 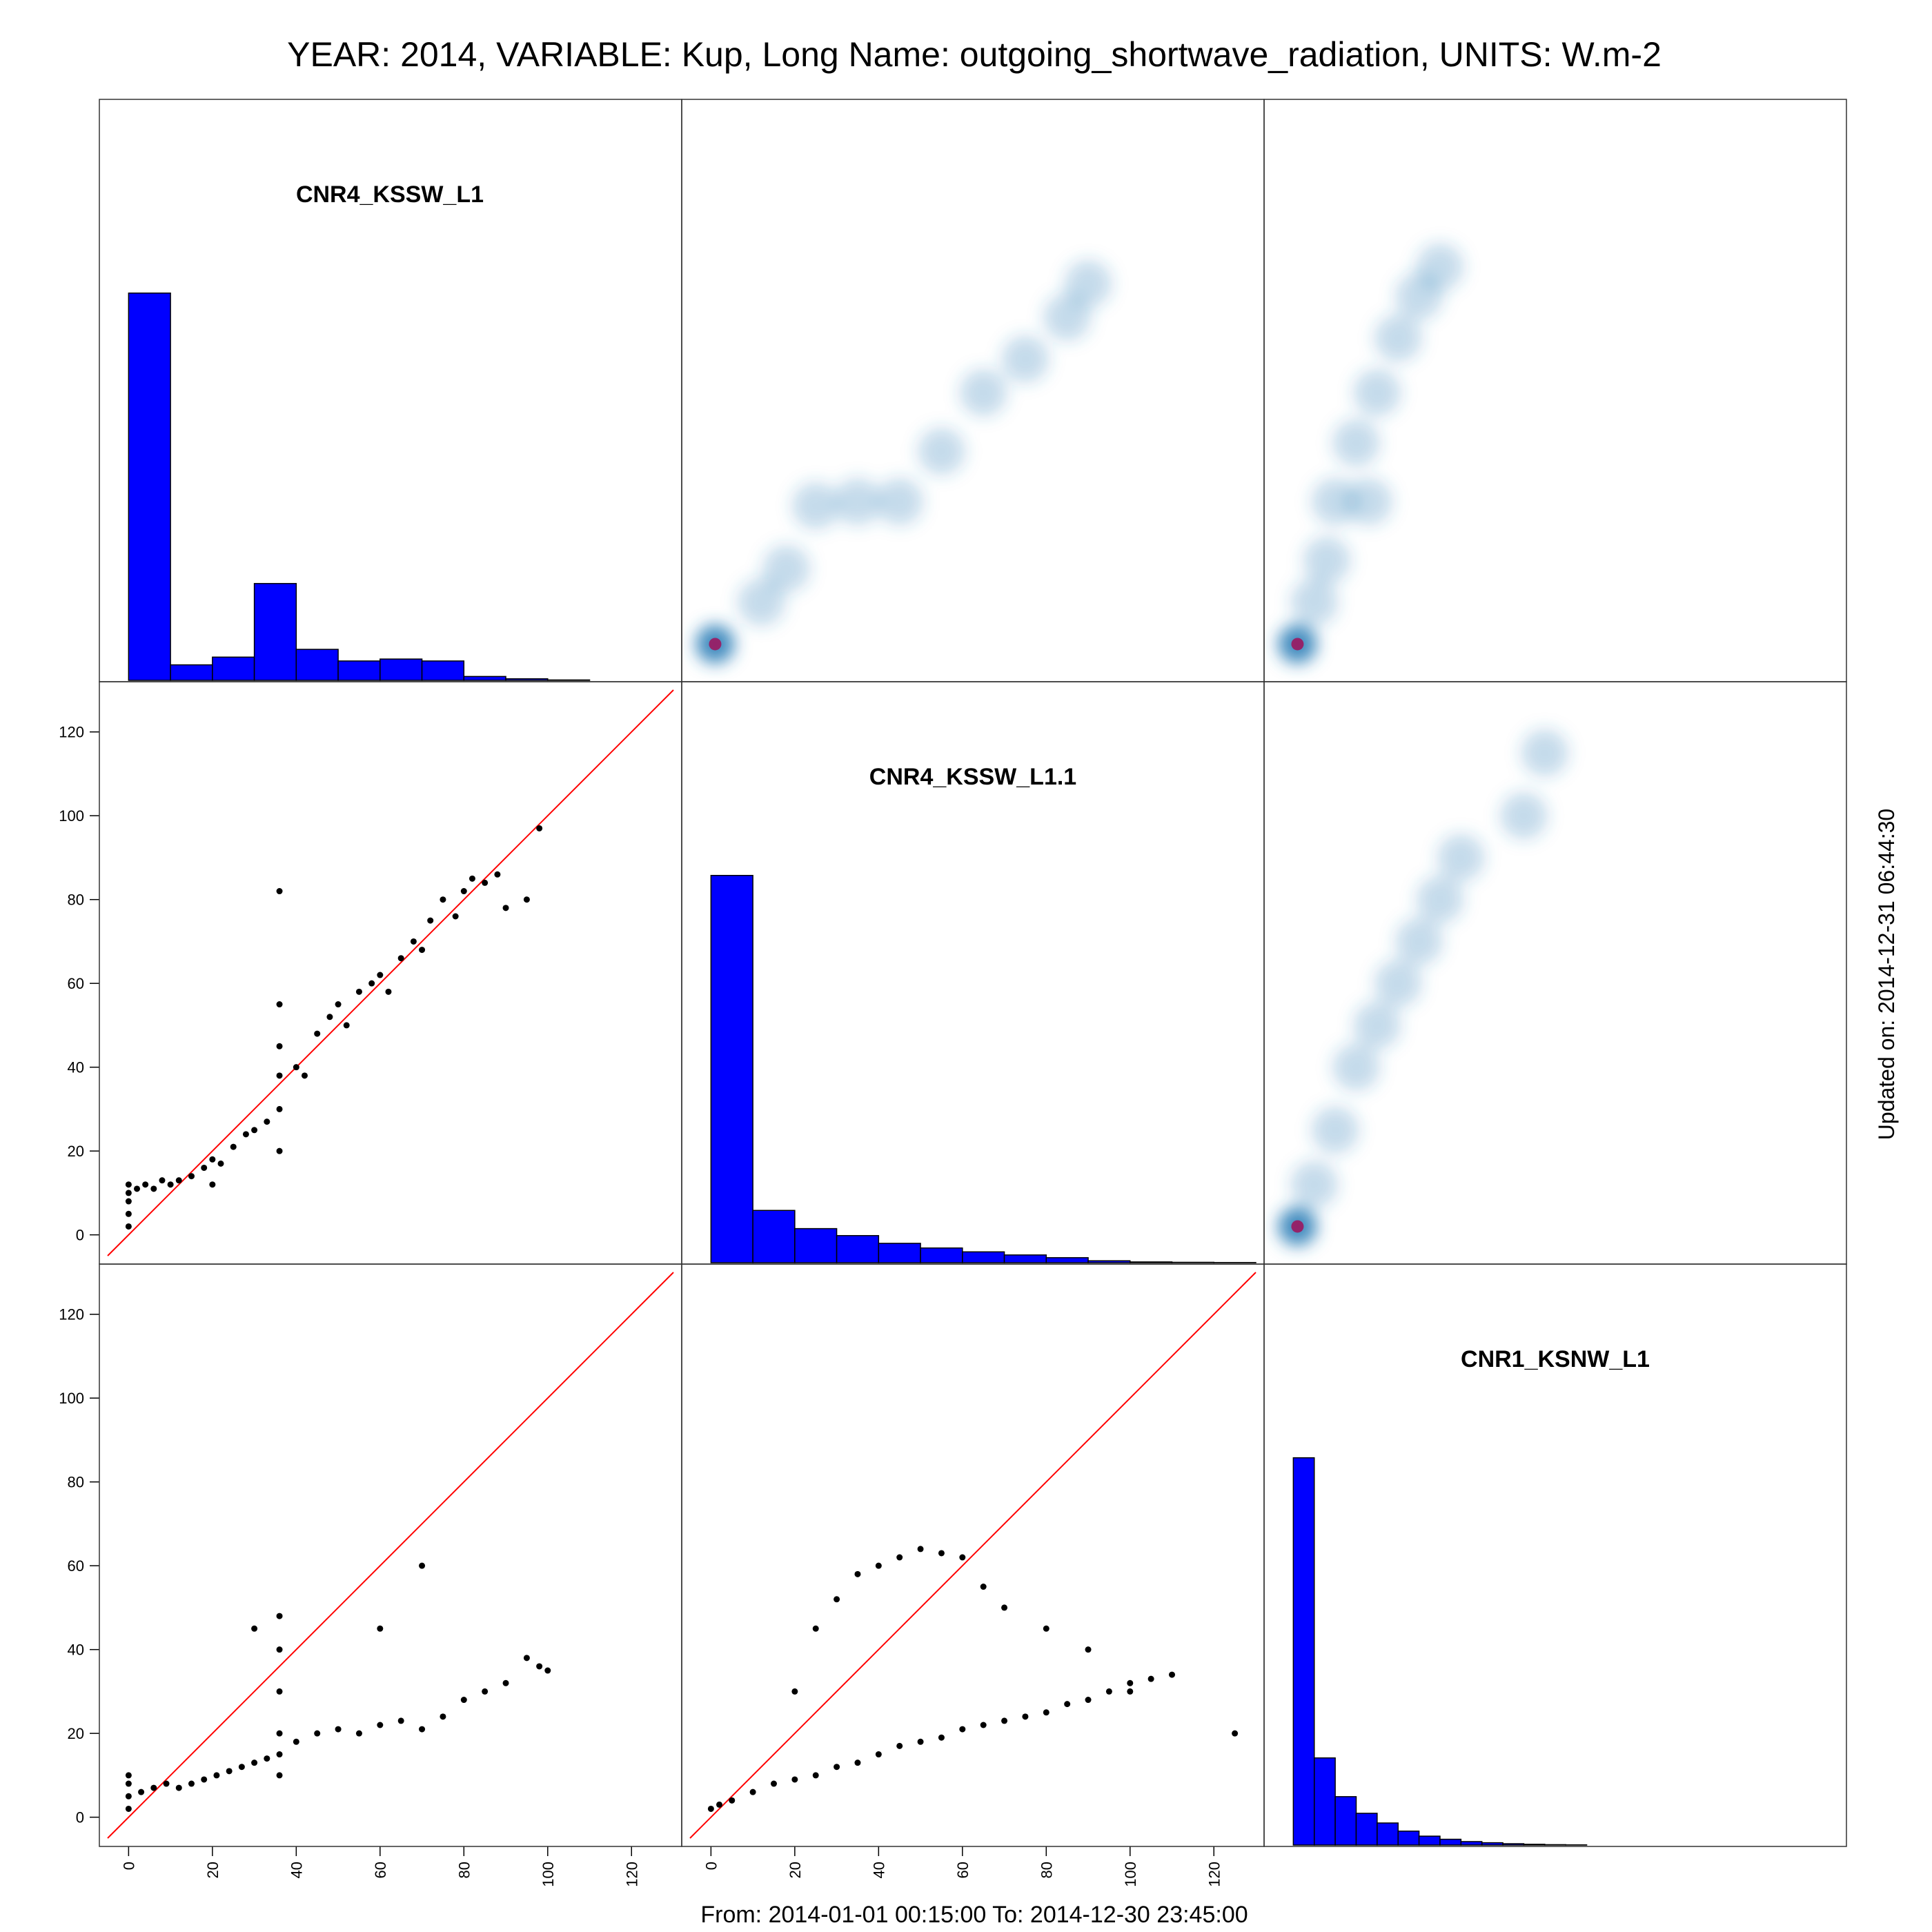 What do you see at coordinates (1370, 453) in the screenshot?
I see `panel-smoothed-density-r1c3` at bounding box center [1370, 453].